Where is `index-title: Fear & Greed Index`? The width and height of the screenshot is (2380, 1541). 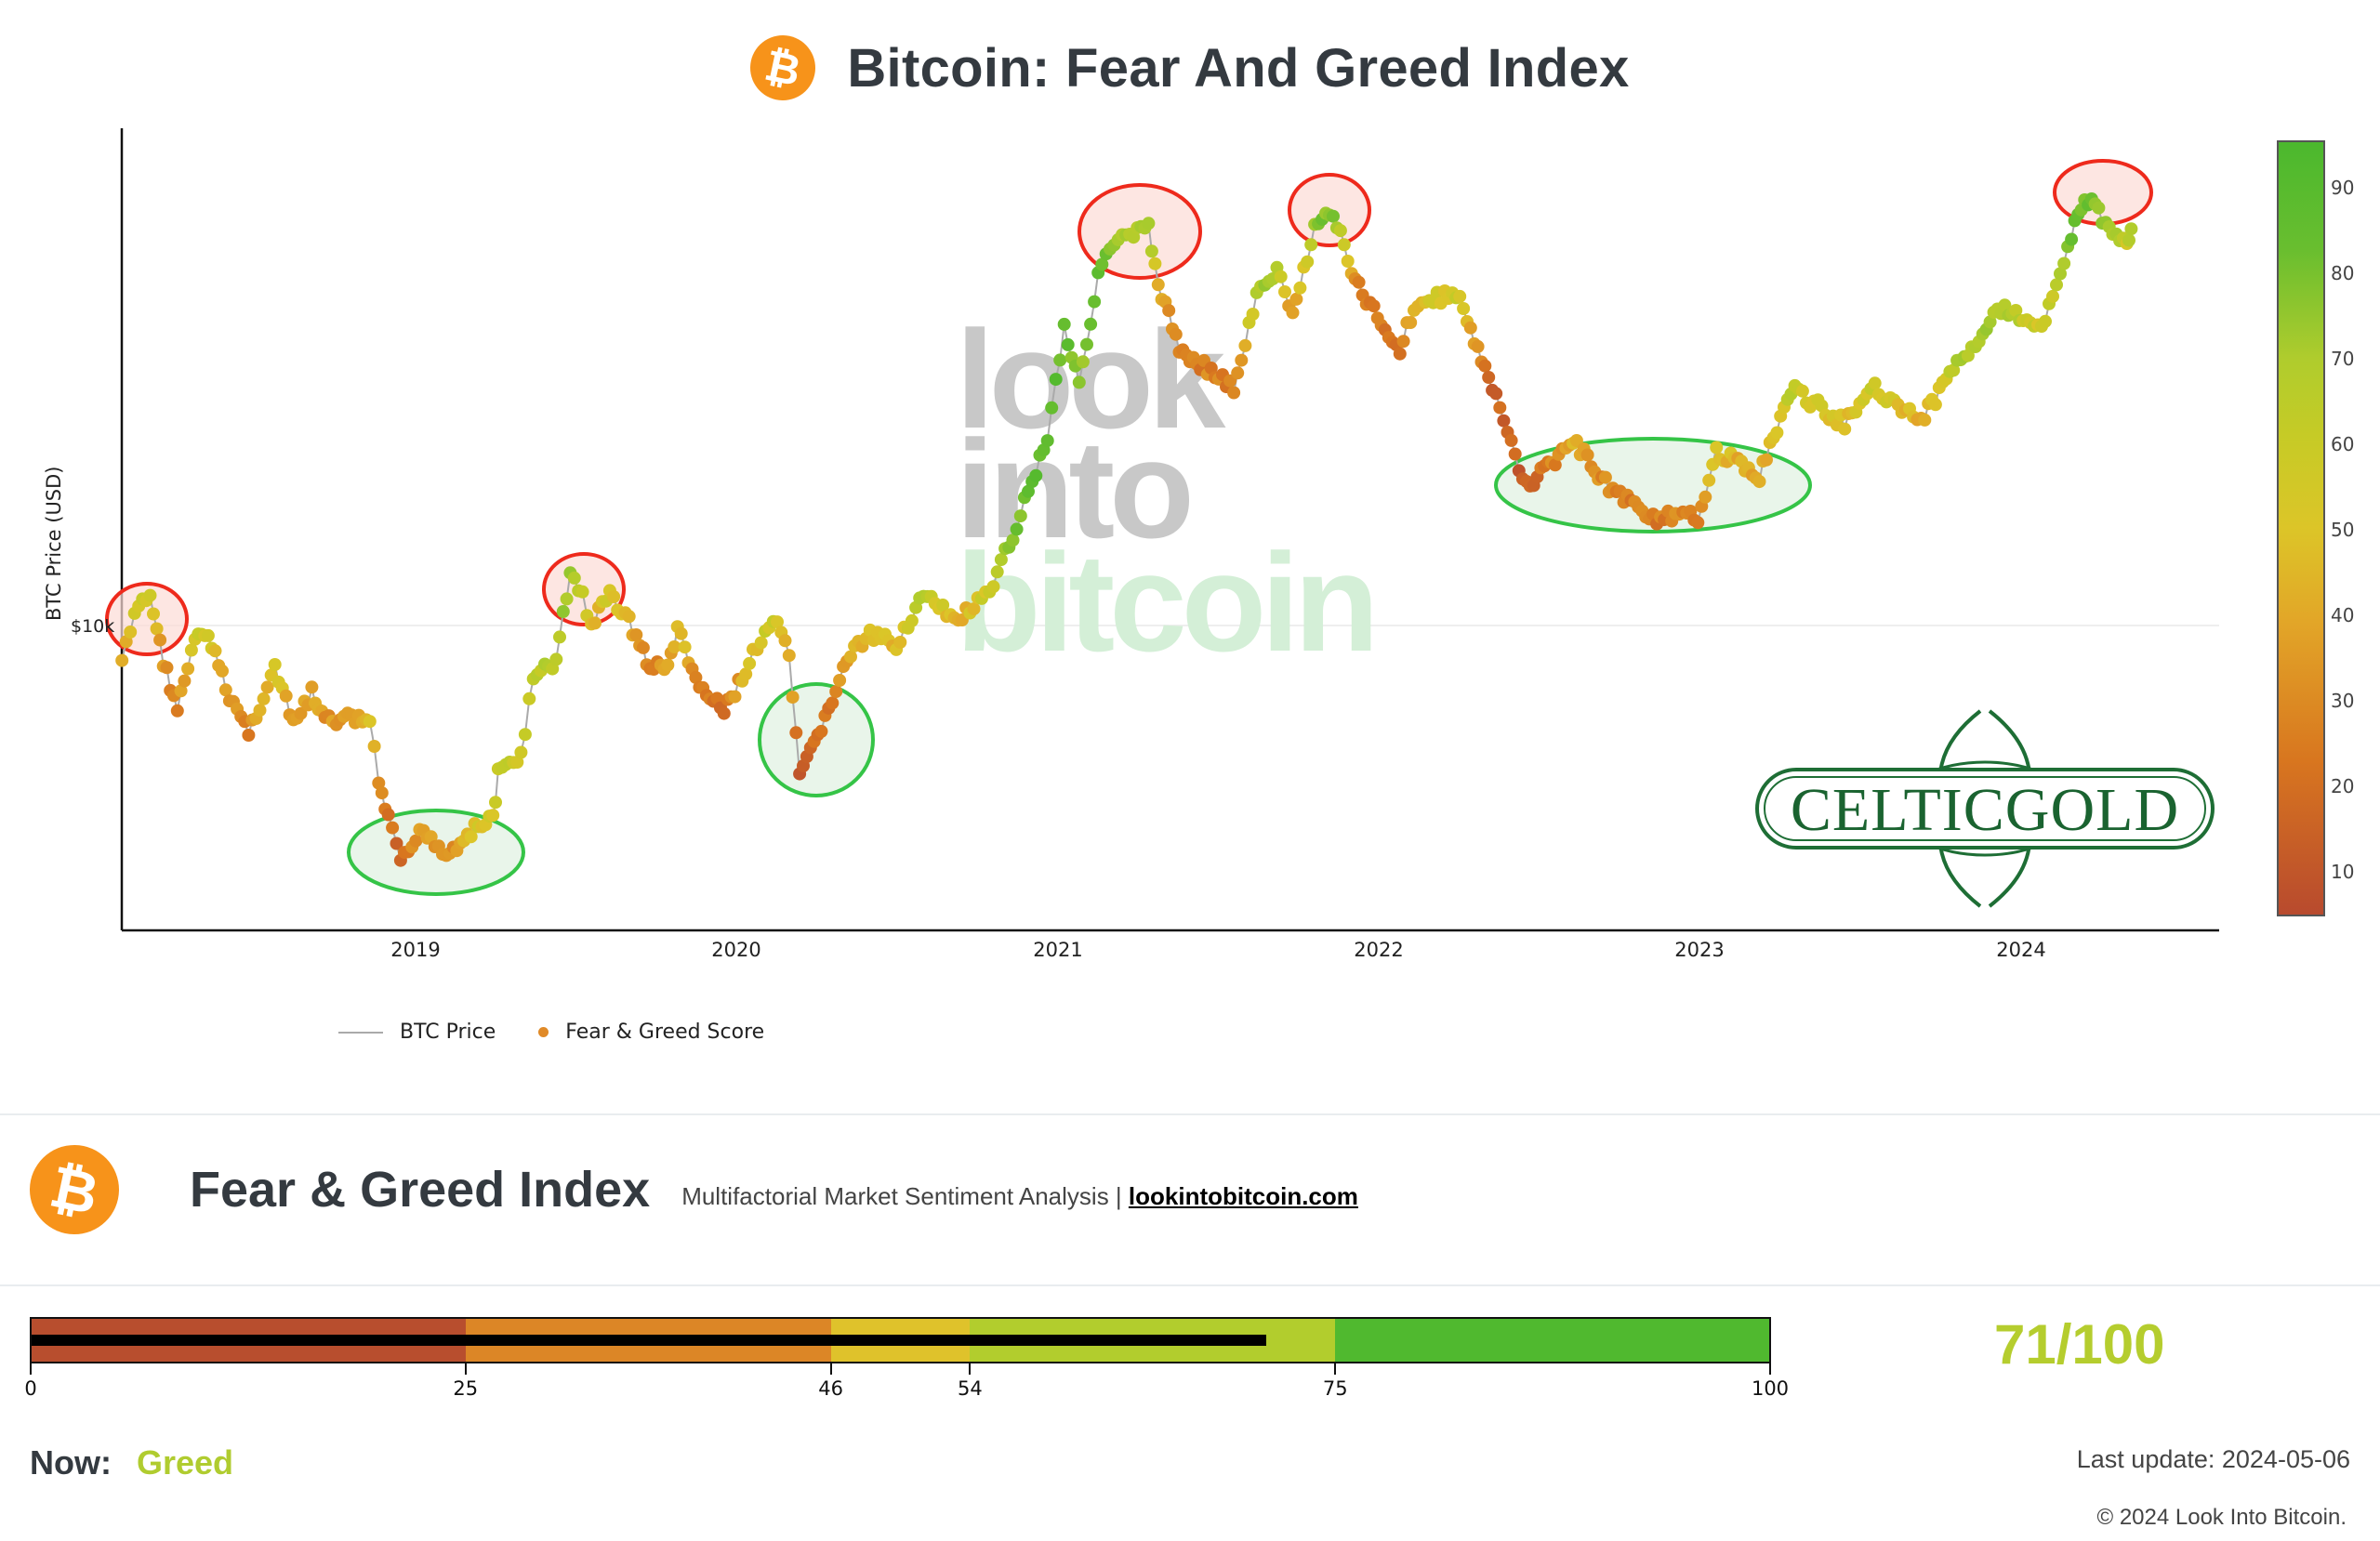
index-title: Fear & Greed Index is located at coordinates (420, 1190).